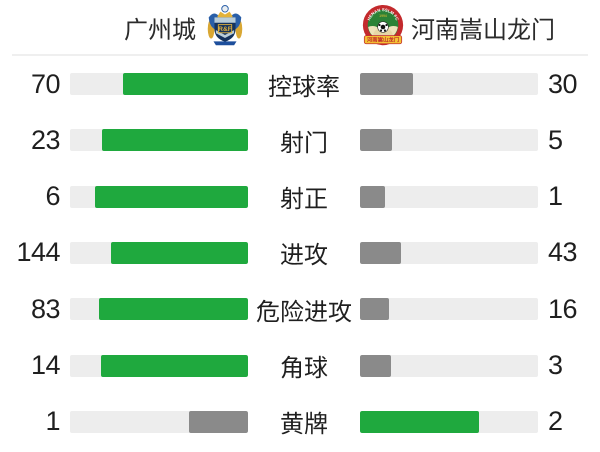  What do you see at coordinates (555, 421) in the screenshot?
I see `away-value: 2` at bounding box center [555, 421].